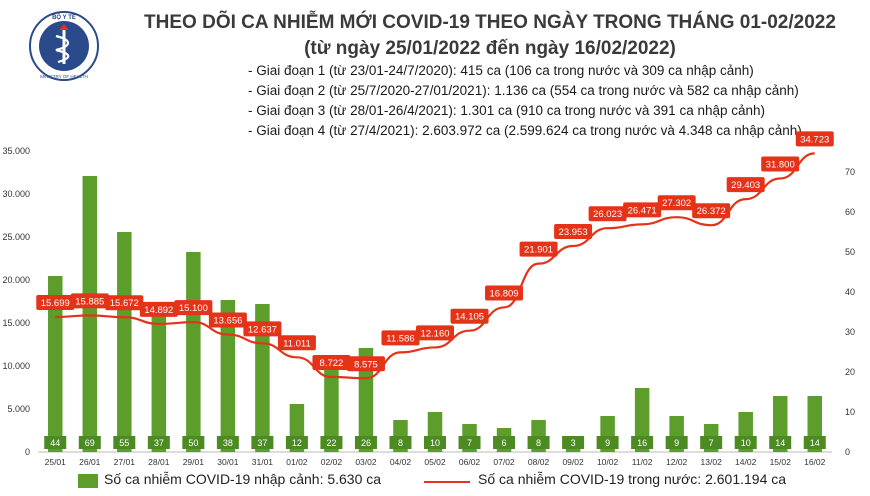  What do you see at coordinates (435, 462) in the screenshot?
I see `x-tick-label: 05/02` at bounding box center [435, 462].